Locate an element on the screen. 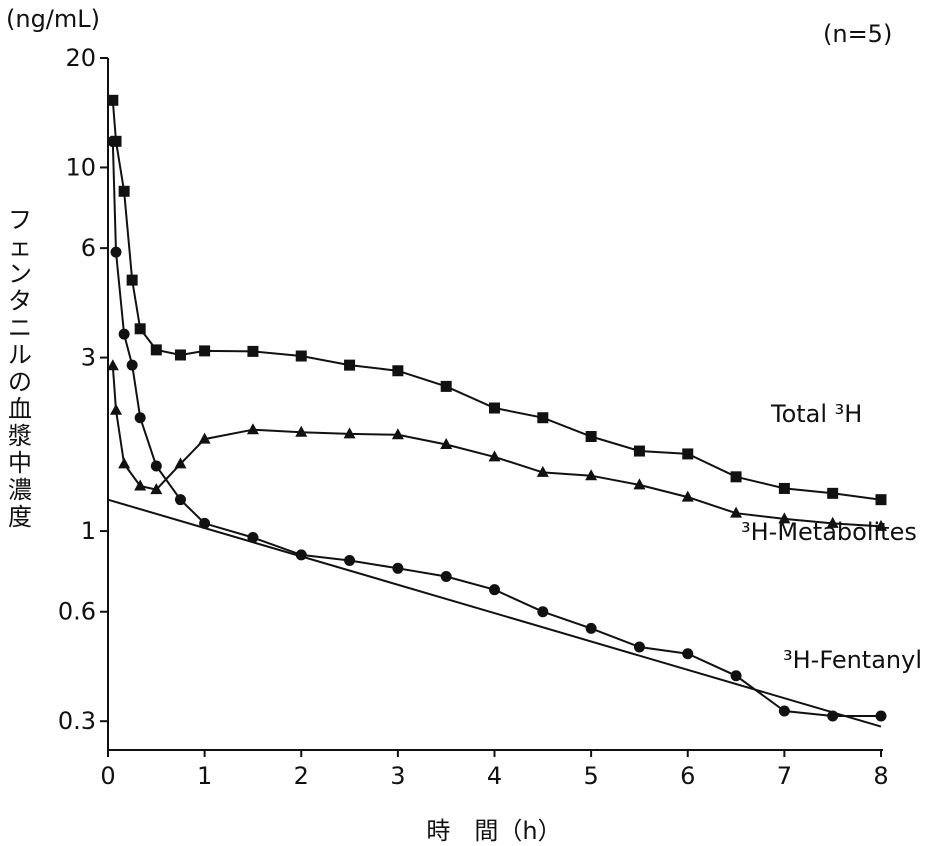  y-axis-title-char: 度 is located at coordinates (20, 517).